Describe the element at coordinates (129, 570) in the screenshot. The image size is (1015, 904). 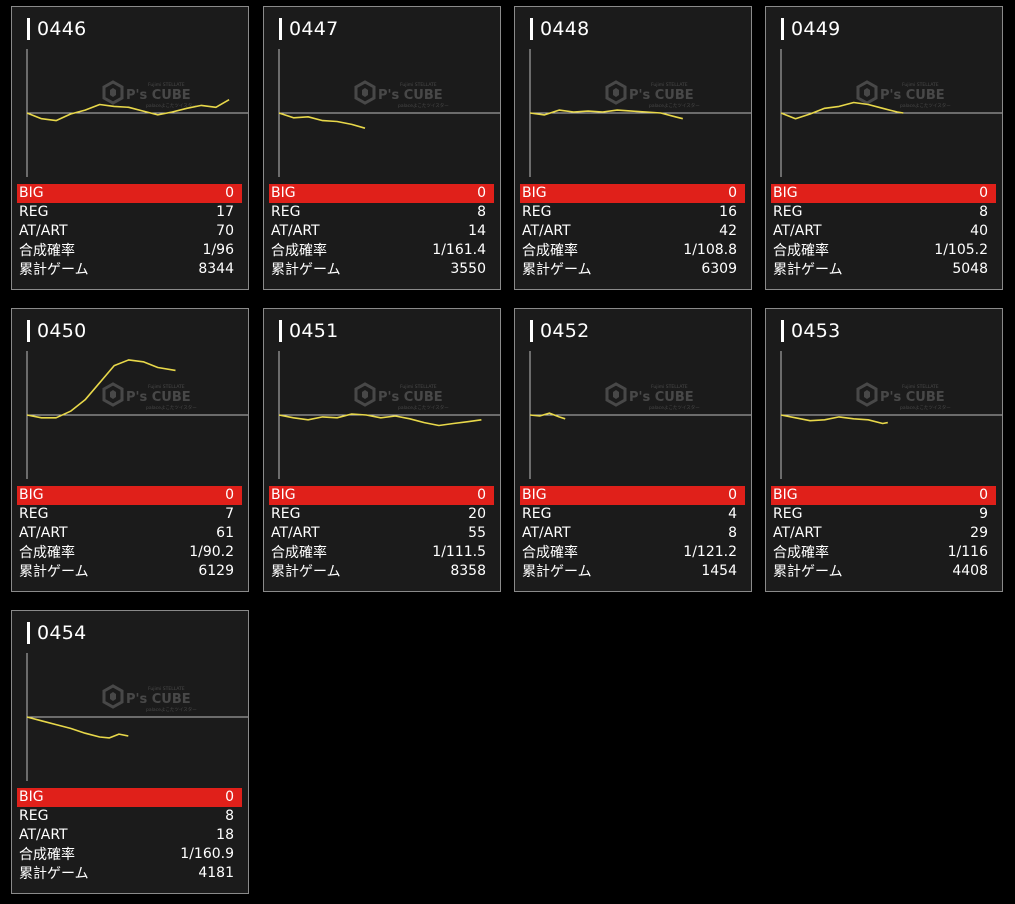
I see `stat-row-total-games: 累計ゲーム 6129` at that location.